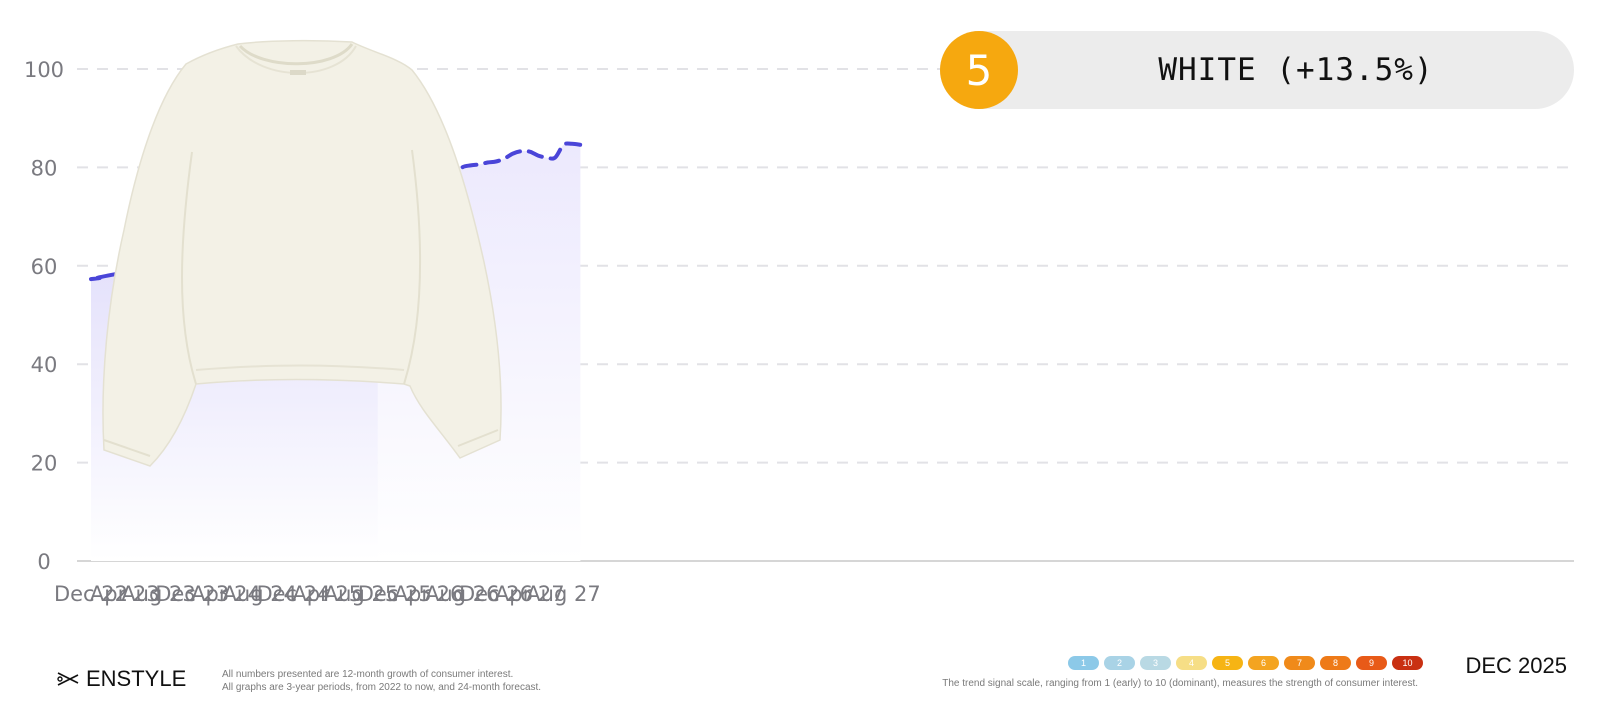 The image size is (1600, 726). What do you see at coordinates (1245, 663) in the screenshot?
I see `trend-signal-scale: 1 2 3 4 5 6 7 8 9 10` at bounding box center [1245, 663].